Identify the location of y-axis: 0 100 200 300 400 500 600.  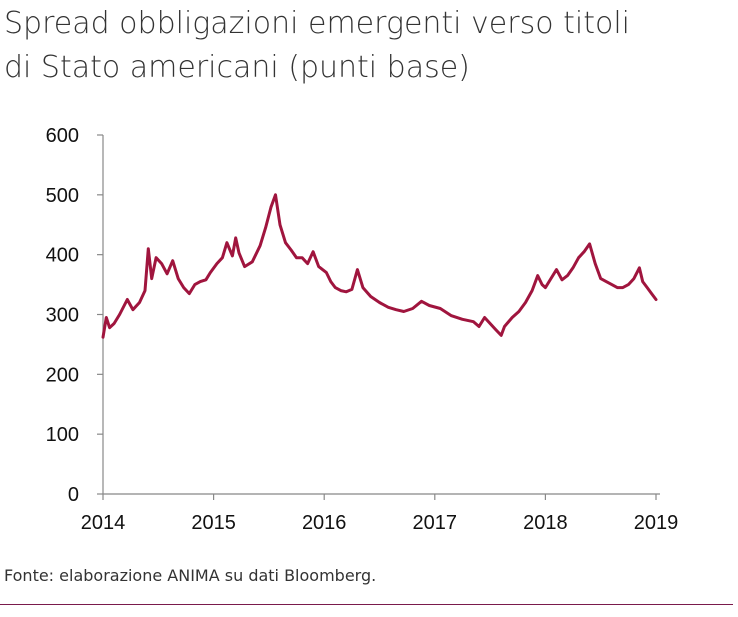
(75, 315).